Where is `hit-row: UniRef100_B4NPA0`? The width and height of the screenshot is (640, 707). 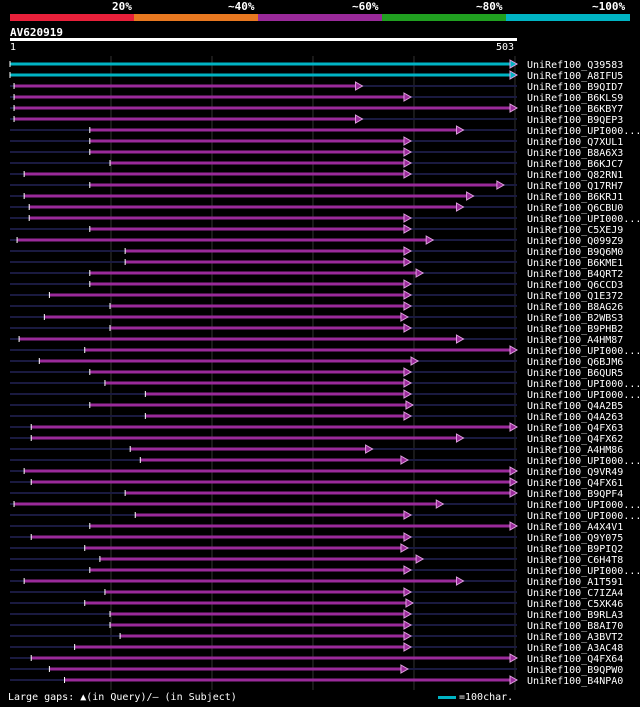 hit-row: UniRef100_B4NPA0 is located at coordinates (316, 681).